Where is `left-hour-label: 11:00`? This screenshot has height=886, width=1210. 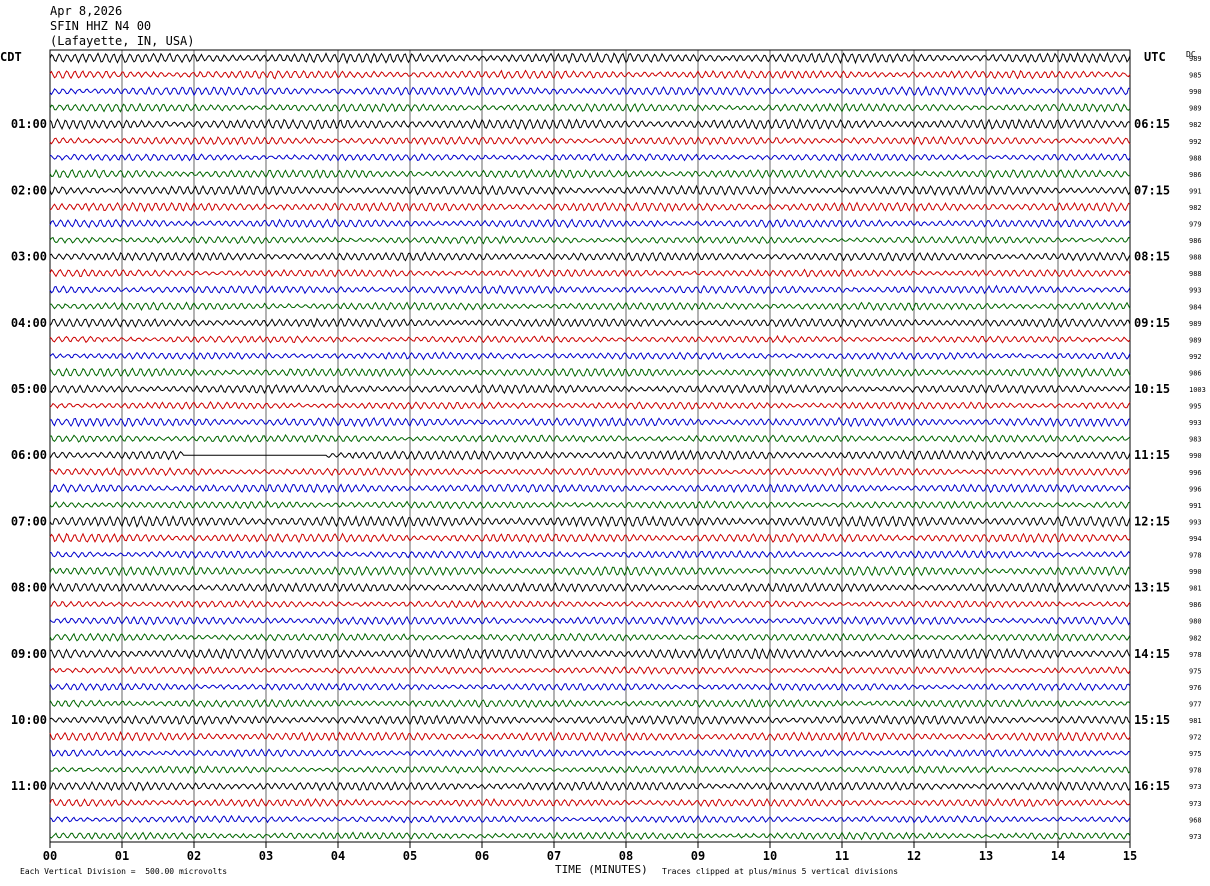
left-hour-label: 11:00 is located at coordinates (29, 786).